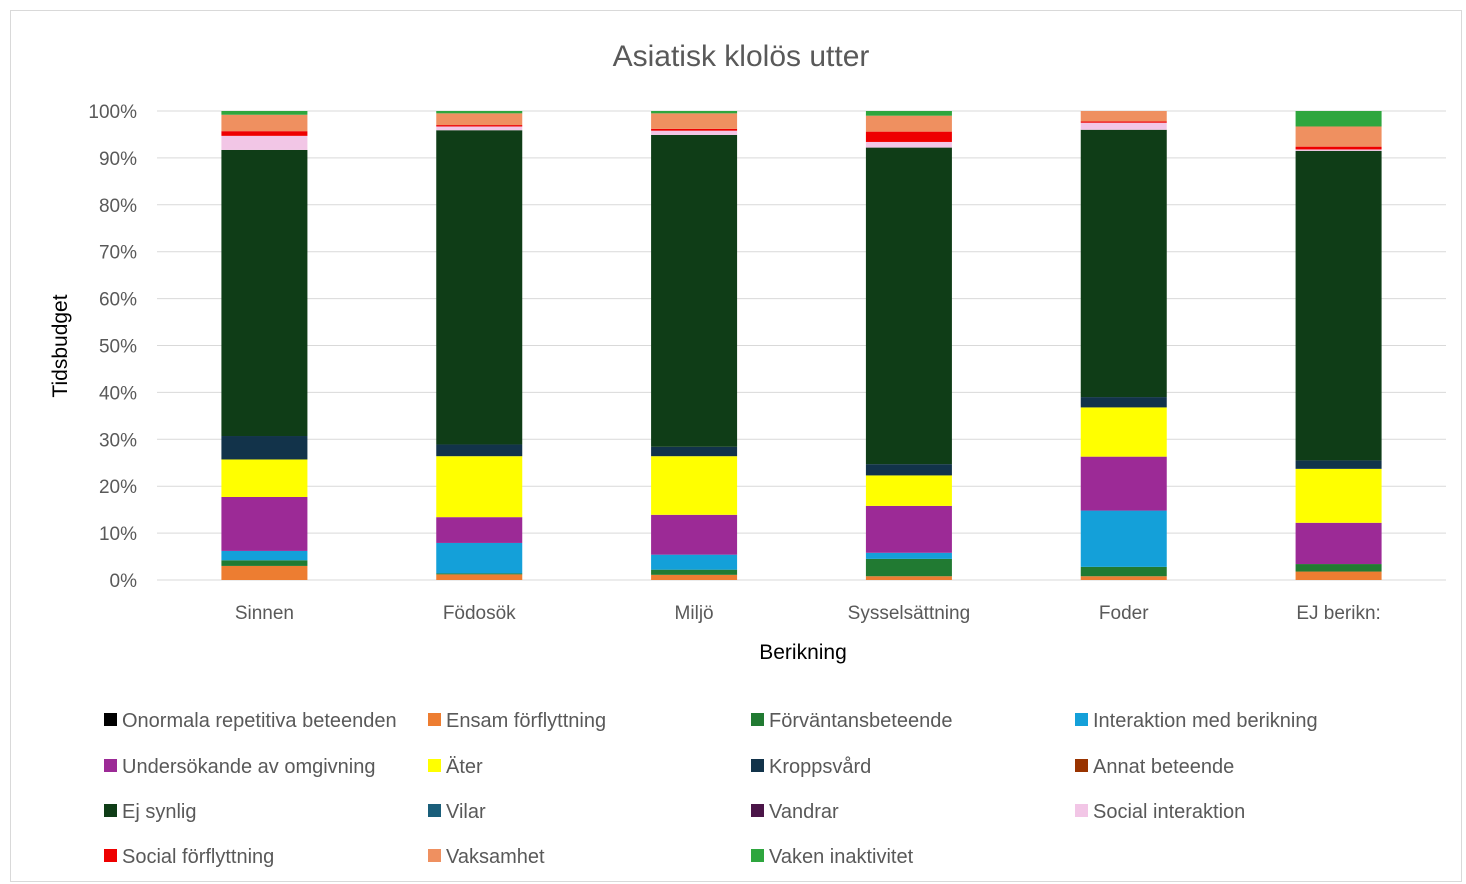  What do you see at coordinates (118, 393) in the screenshot?
I see `y-tick-label: 40%` at bounding box center [118, 393].